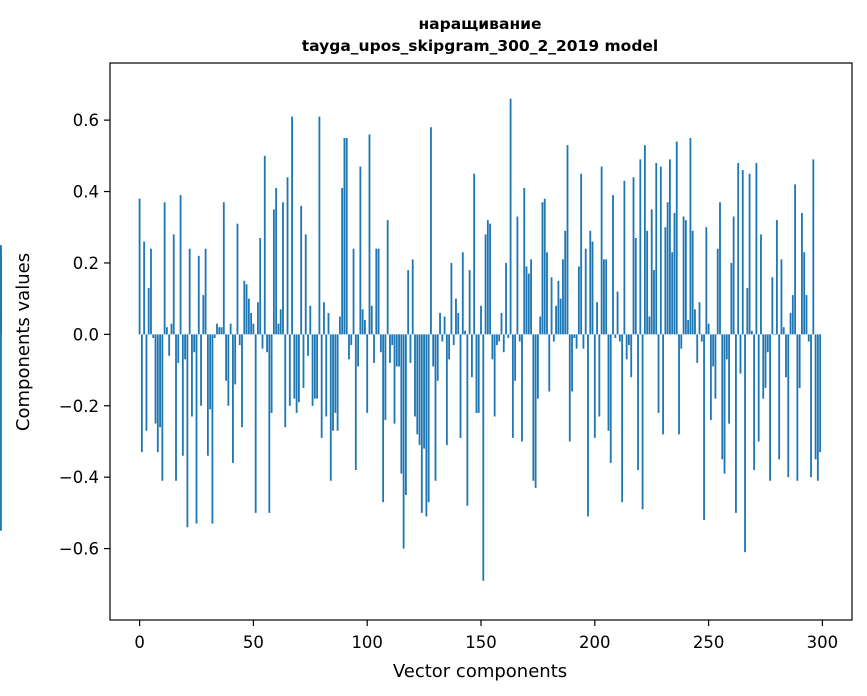  What do you see at coordinates (86, 334) in the screenshot?
I see `y-tick-label: 0.0` at bounding box center [86, 334].